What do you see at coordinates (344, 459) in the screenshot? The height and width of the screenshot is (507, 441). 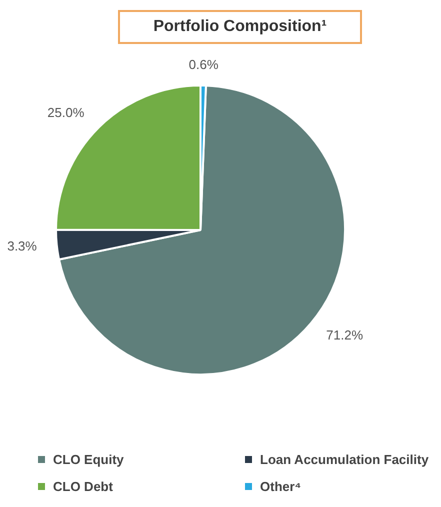 I see `legend-label: Loan Accumulation Facility` at bounding box center [344, 459].